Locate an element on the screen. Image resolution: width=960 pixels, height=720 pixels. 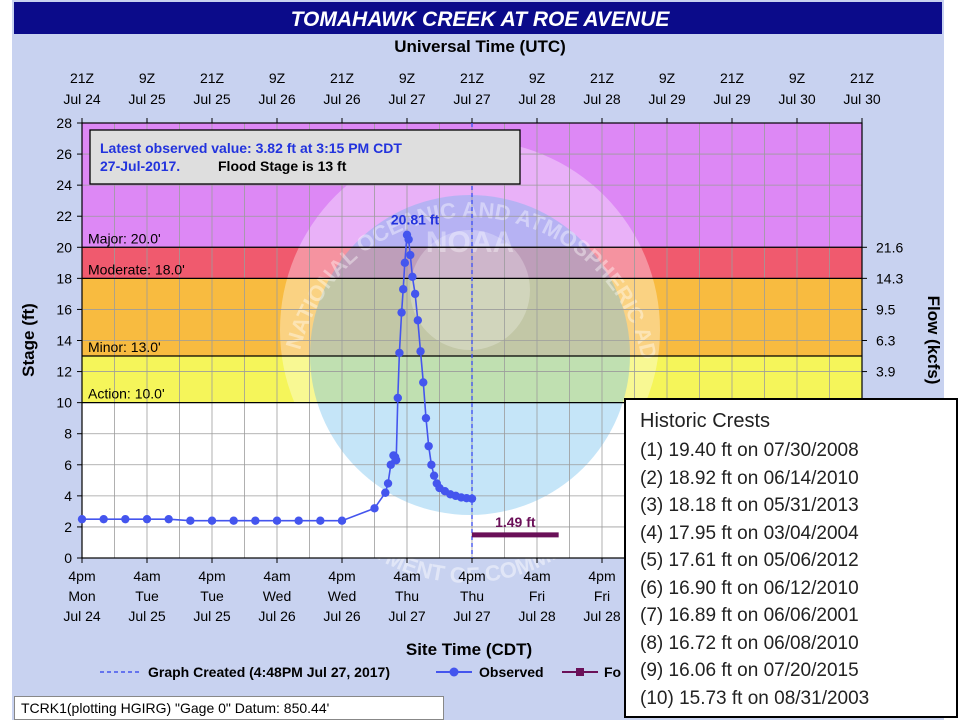
historic-crest-item: (4) 17.95 ft on 03/04/2004 is located at coordinates (749, 533).